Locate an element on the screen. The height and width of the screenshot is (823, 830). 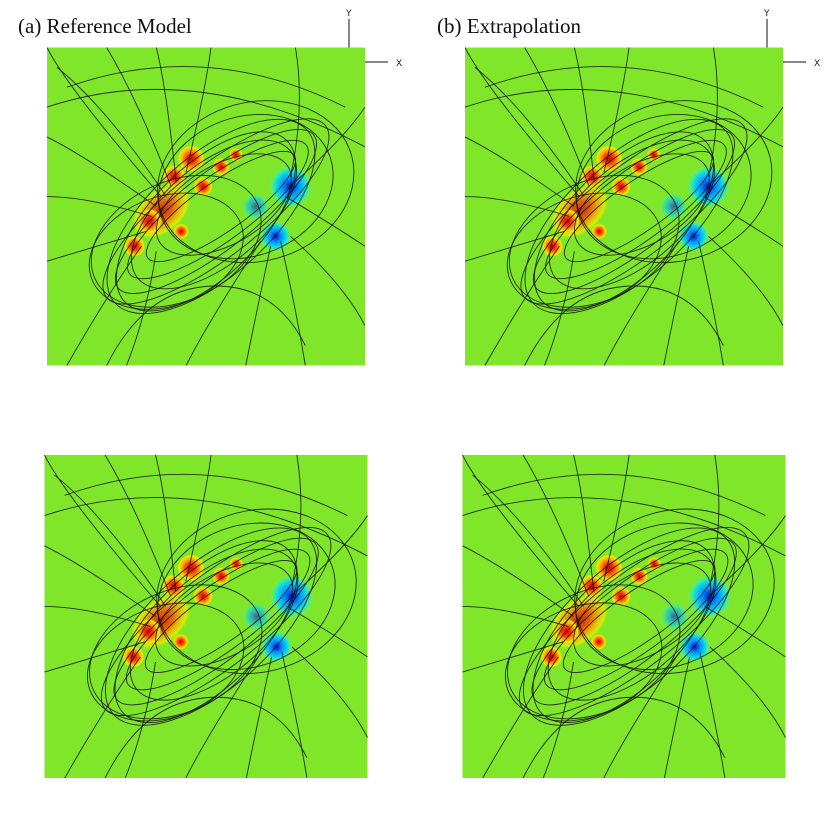
panel-title: (b) Extrapolation is located at coordinates (509, 26).